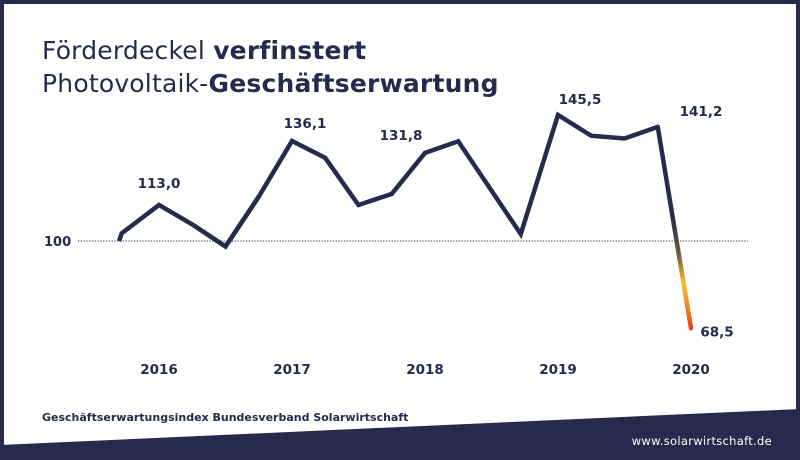 This screenshot has height=460, width=800. I want to click on data-label: 113,0, so click(159, 184).